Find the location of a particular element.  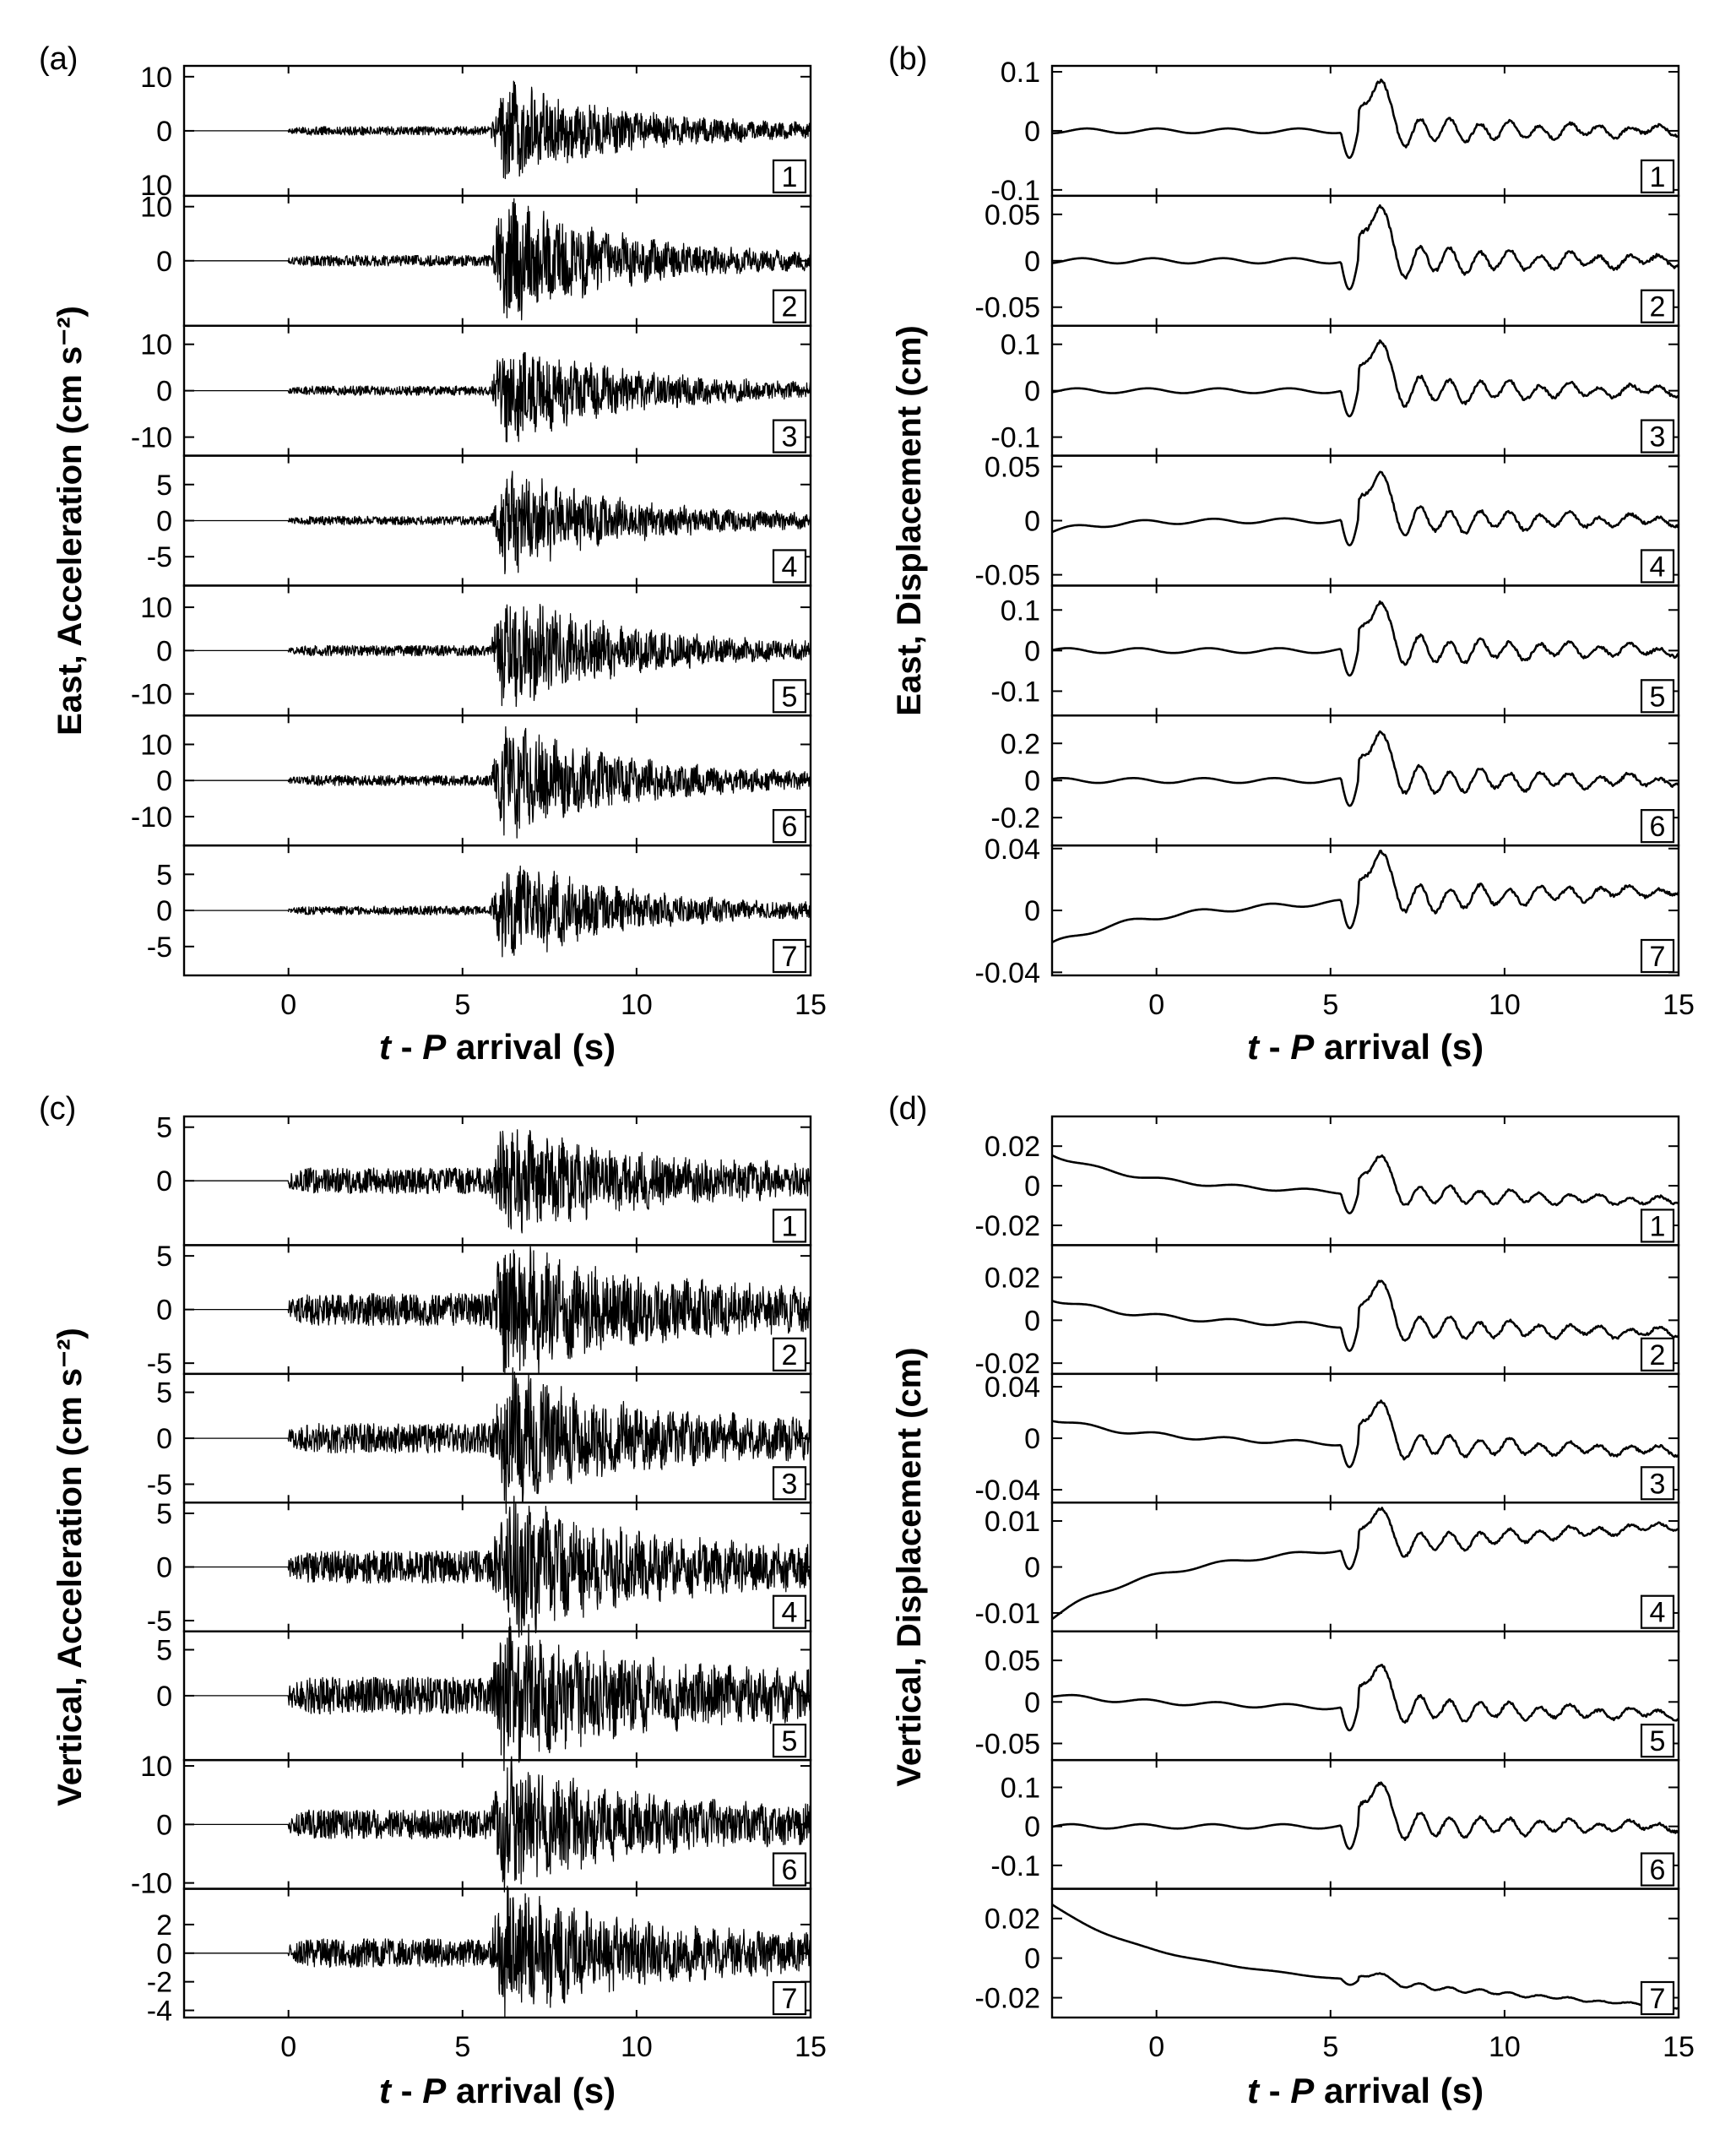

trace-7: 20-2-4 7 is located at coordinates (479, 1956).